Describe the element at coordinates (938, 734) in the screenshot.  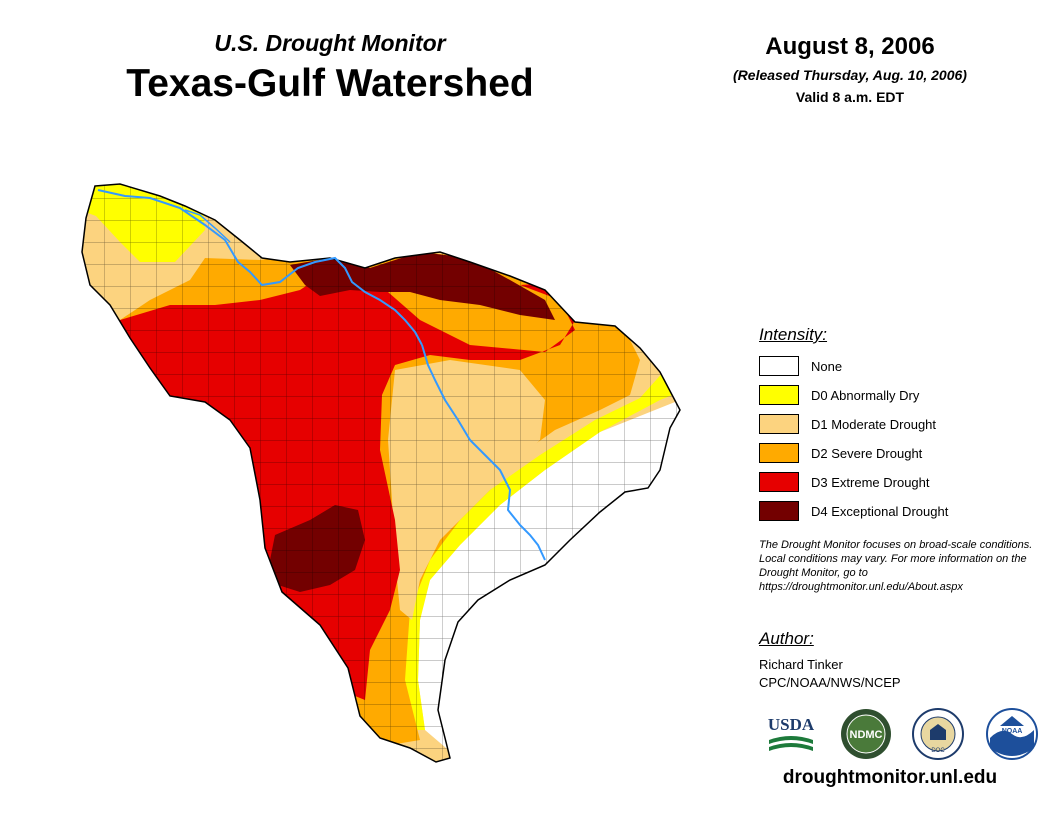
I see `doc-seal-logo: DOC` at that location.